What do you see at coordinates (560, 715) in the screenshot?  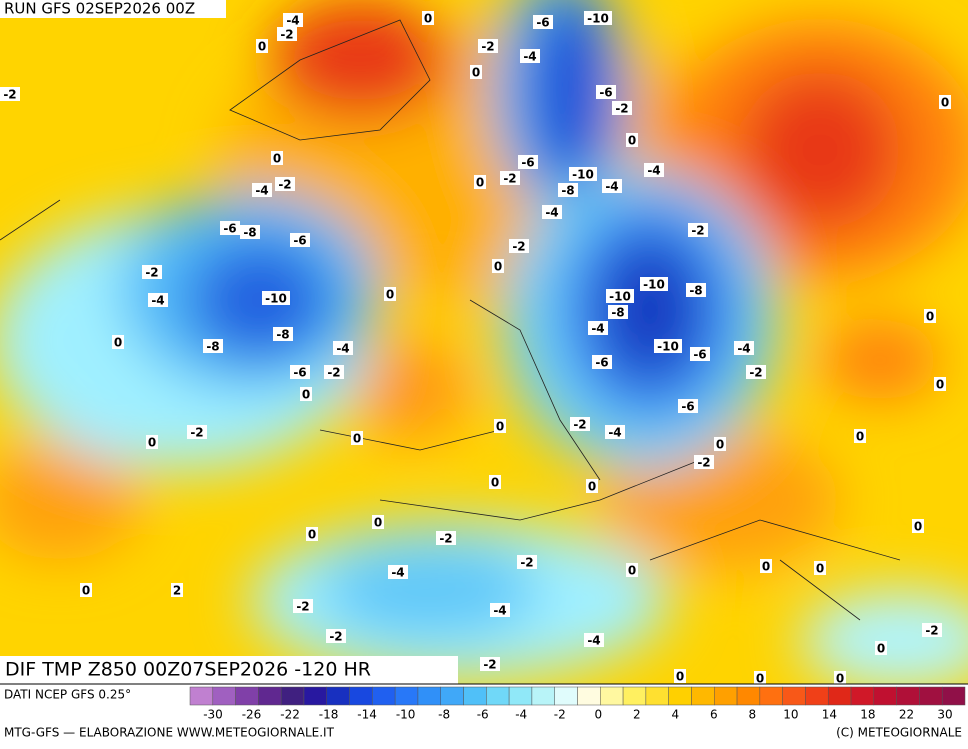 I see `colorbar-tick-label: -2` at bounding box center [560, 715].